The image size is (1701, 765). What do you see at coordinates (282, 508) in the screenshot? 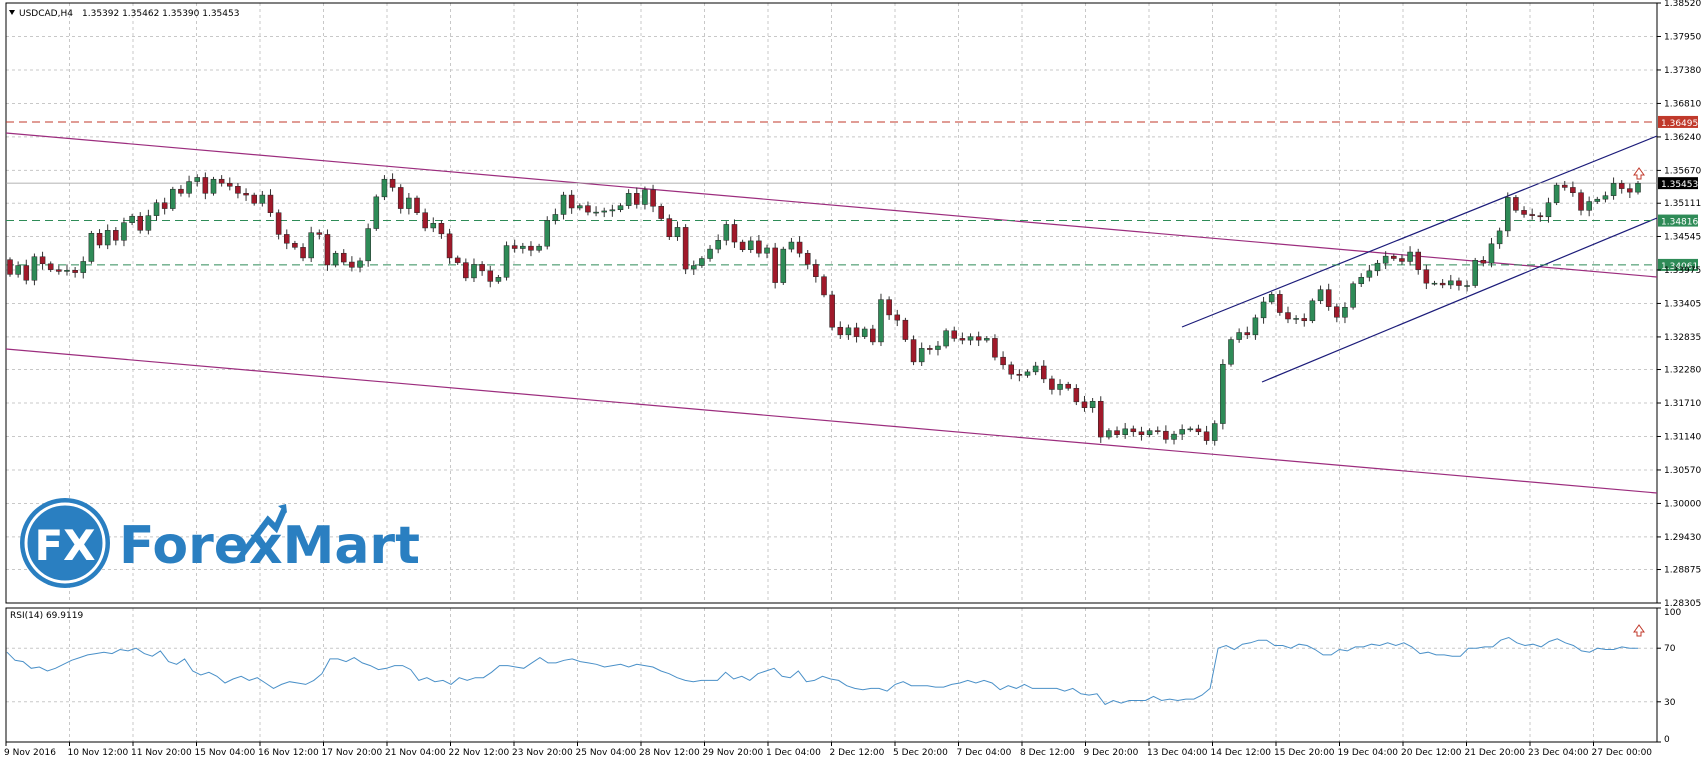
I see `logo-arrow-head-icon` at bounding box center [282, 508].